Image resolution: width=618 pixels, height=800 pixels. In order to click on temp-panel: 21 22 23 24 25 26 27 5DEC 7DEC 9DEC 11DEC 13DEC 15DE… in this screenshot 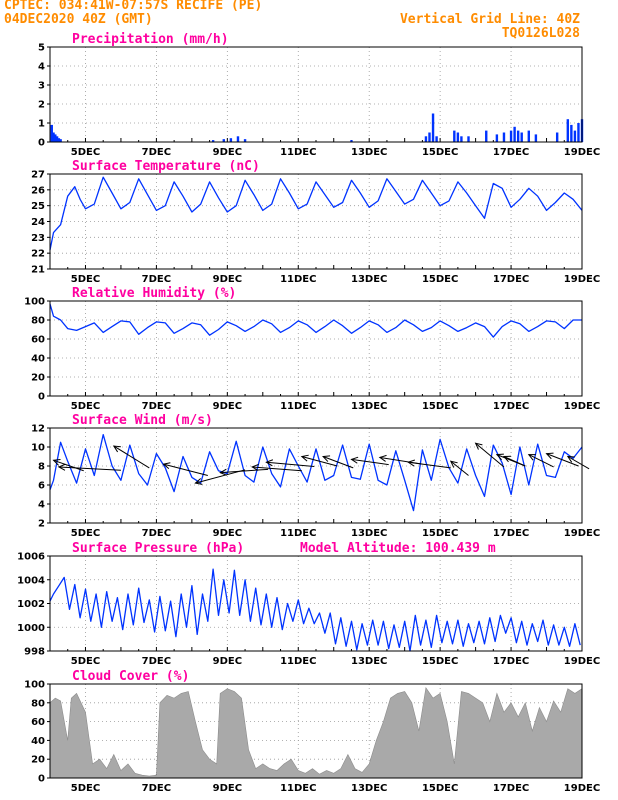, I will do `click(315, 222)`.